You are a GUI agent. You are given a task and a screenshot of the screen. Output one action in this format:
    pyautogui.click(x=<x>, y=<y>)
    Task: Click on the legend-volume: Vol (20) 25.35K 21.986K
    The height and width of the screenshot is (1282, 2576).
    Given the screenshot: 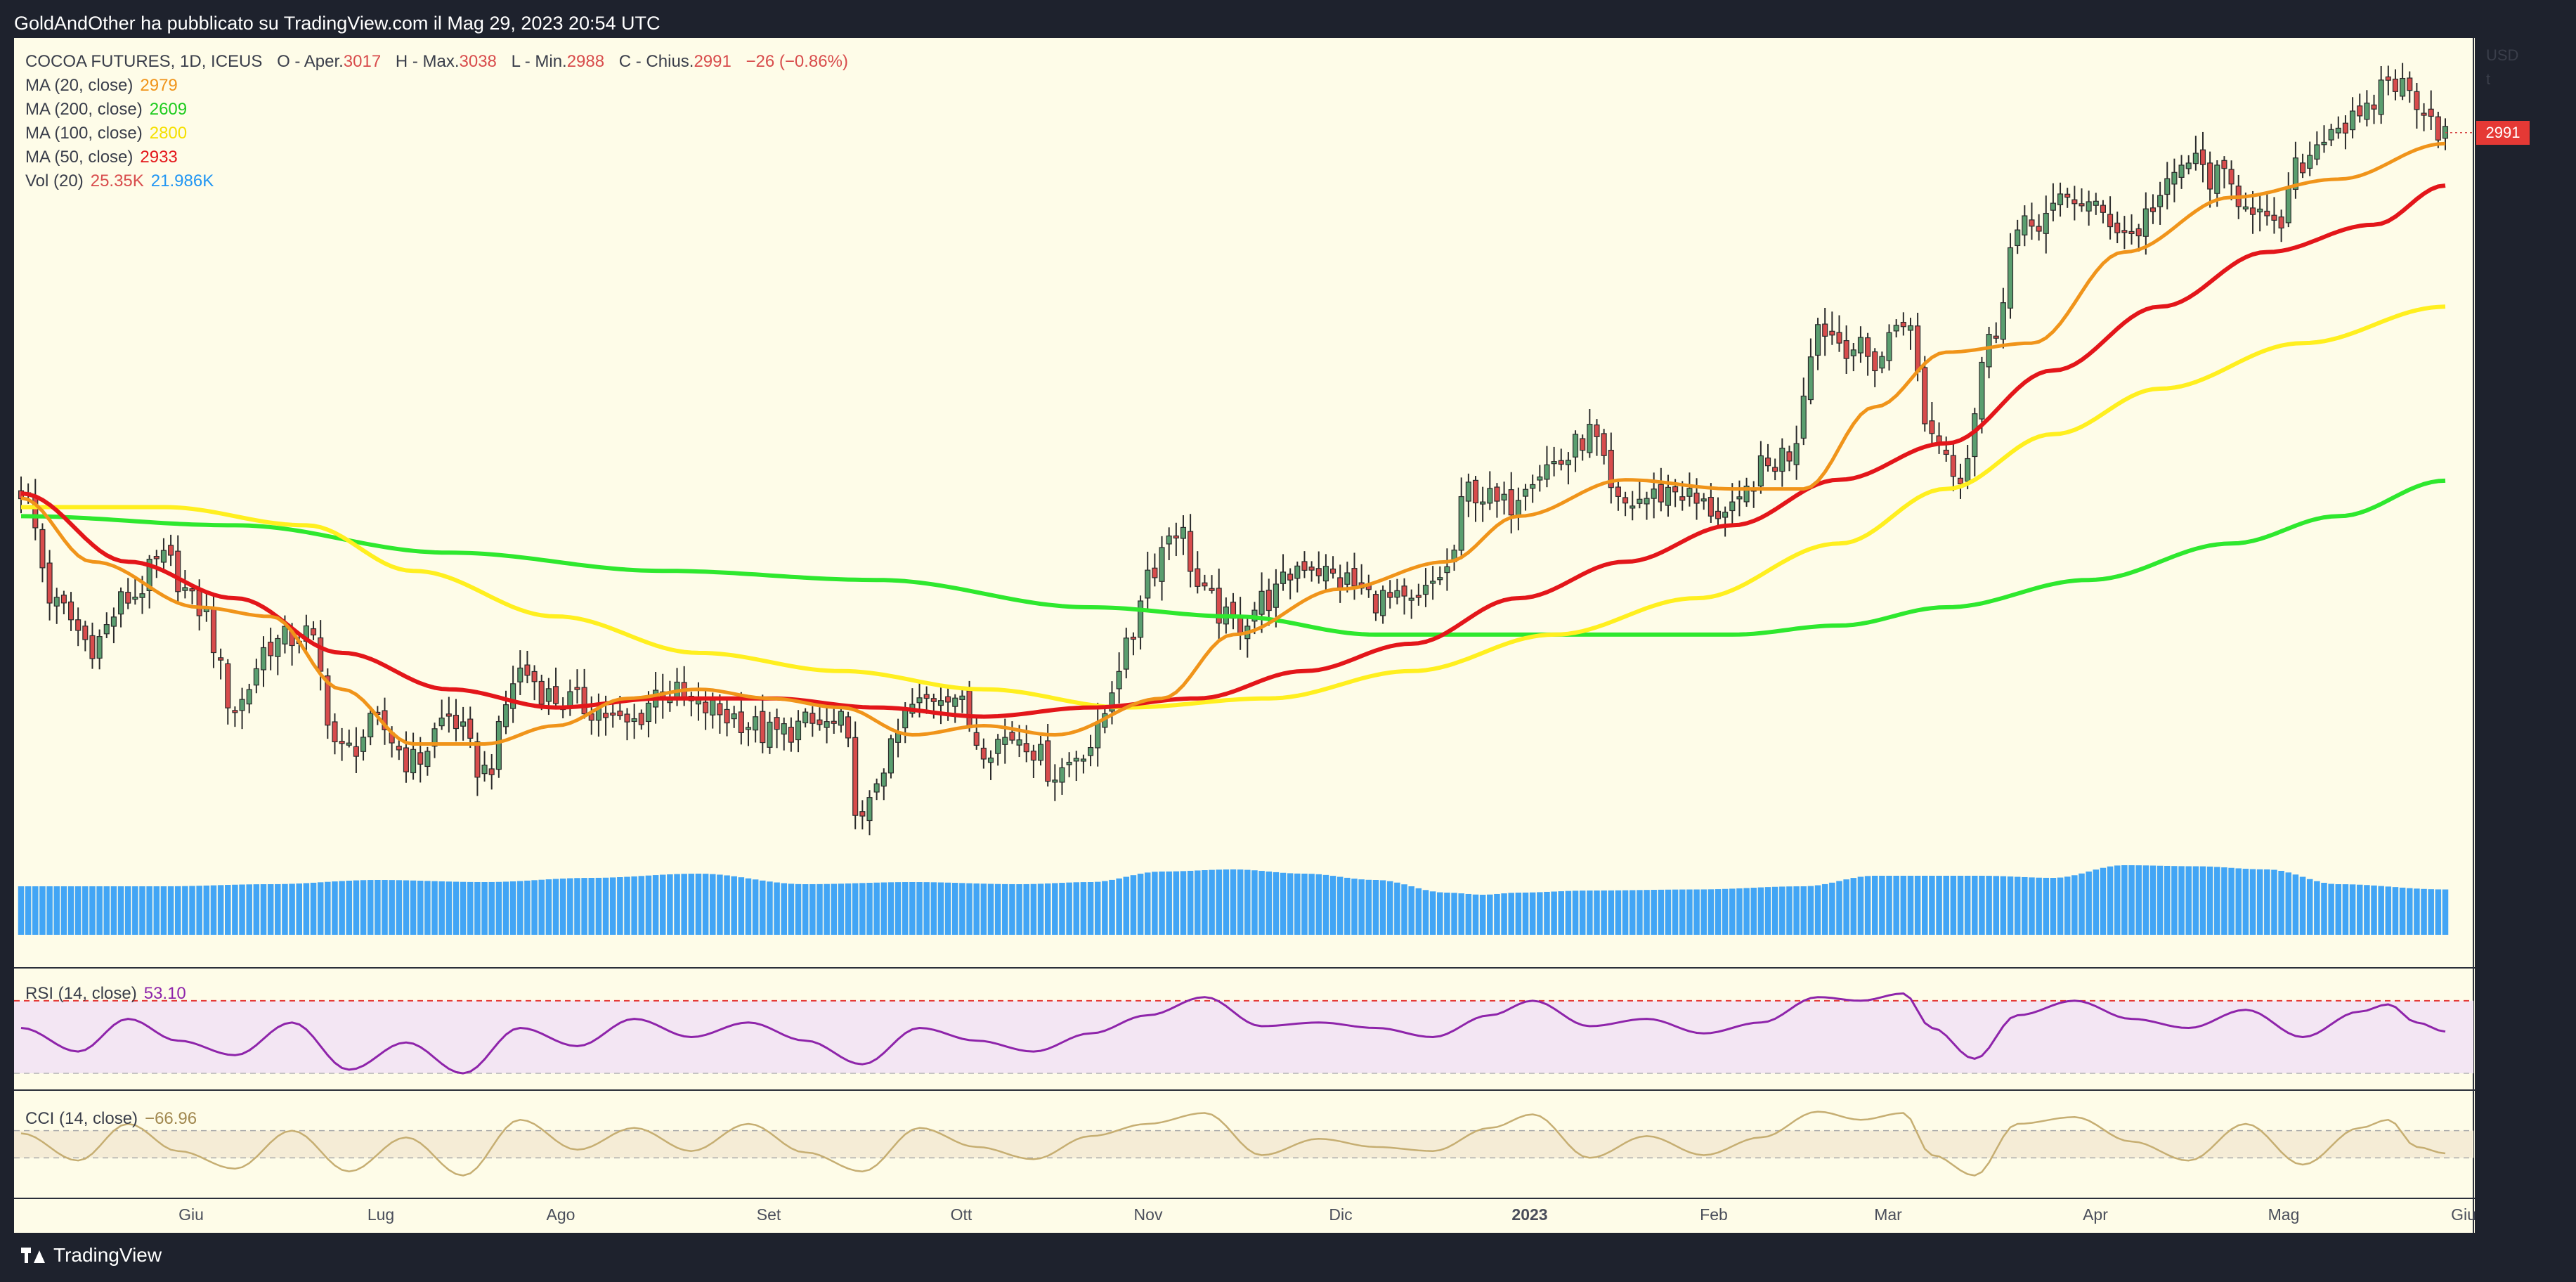 What is the action you would take?
    pyautogui.click(x=119, y=181)
    